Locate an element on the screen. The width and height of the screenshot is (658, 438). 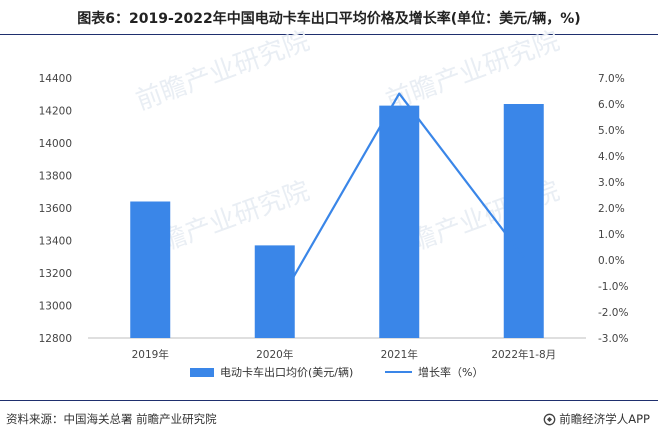
legend-swatch-bar is located at coordinates (202, 372).